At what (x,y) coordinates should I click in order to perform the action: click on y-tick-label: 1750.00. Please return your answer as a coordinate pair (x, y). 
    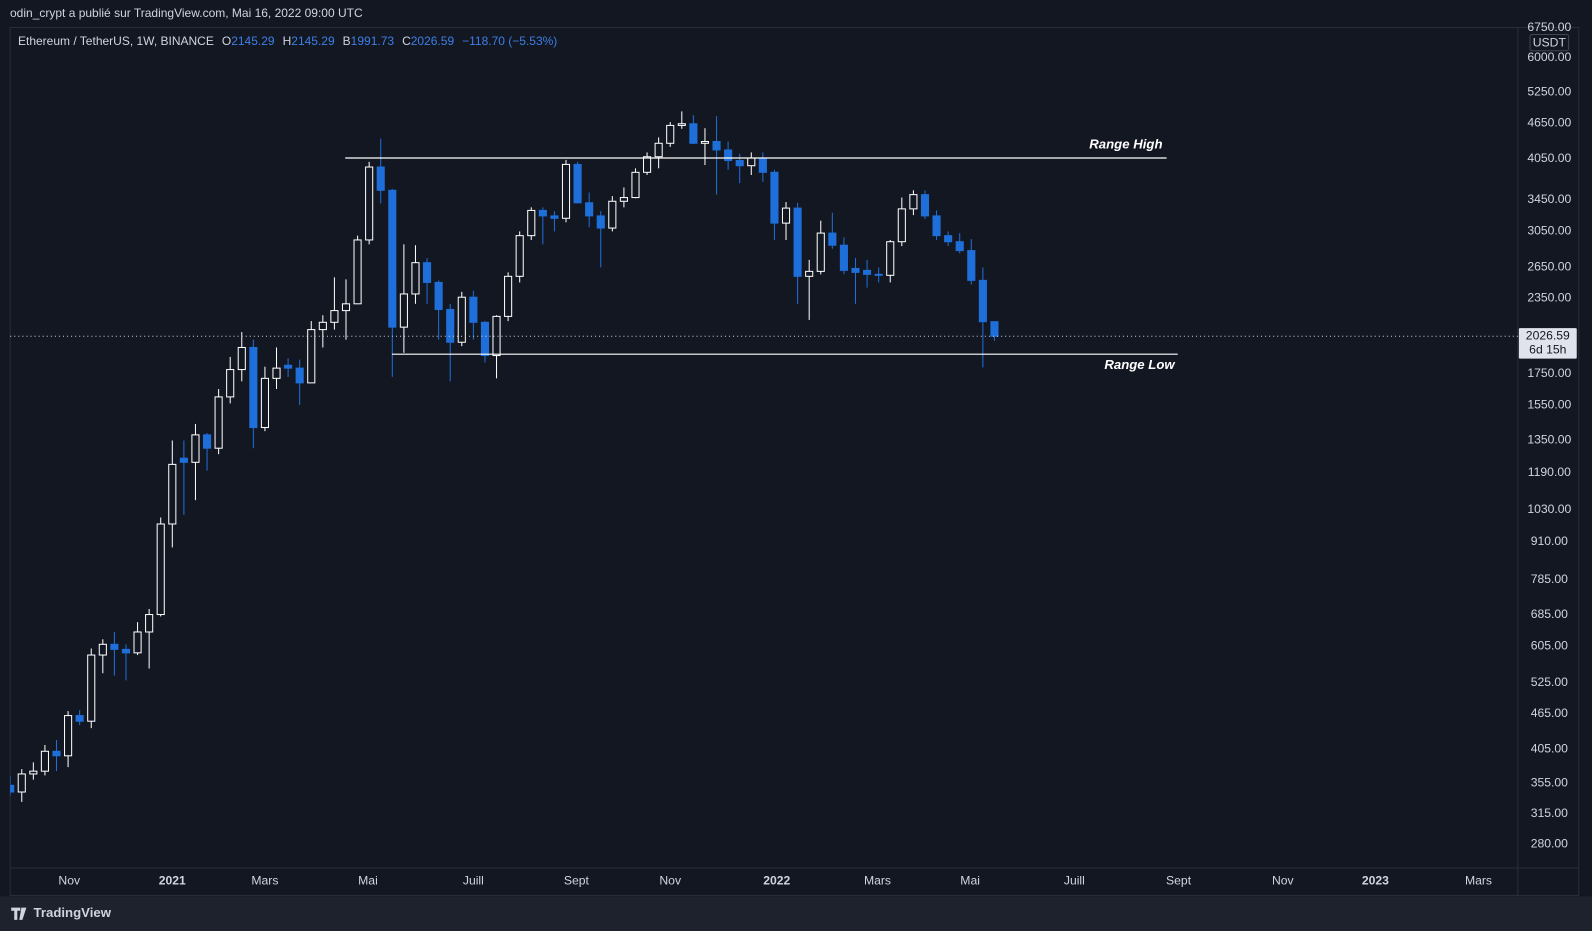
    Looking at the image, I should click on (1549, 373).